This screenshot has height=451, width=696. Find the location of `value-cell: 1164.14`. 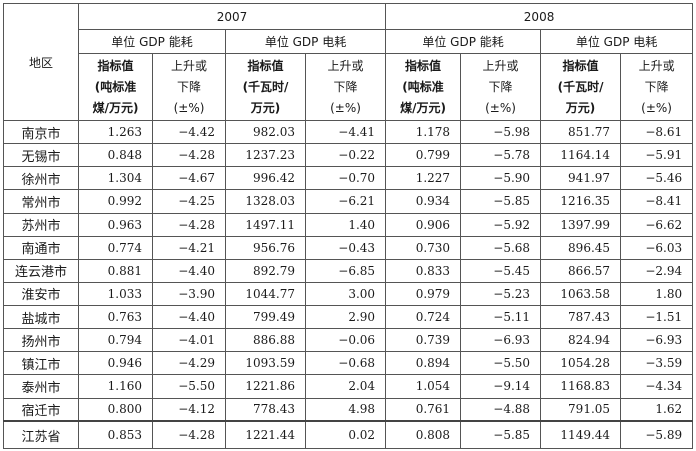

value-cell: 1164.14 is located at coordinates (581, 155).